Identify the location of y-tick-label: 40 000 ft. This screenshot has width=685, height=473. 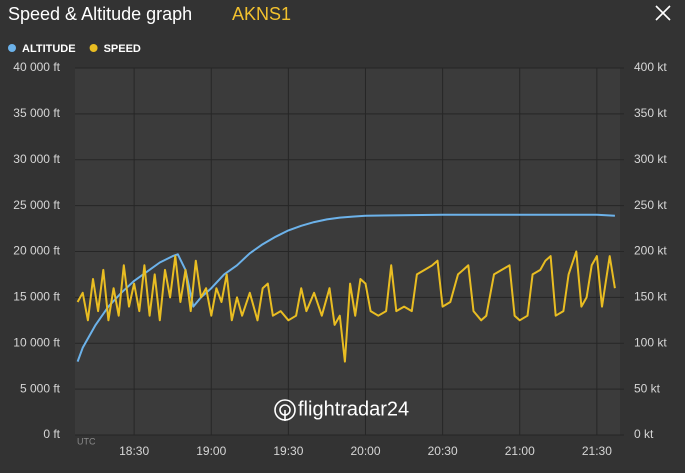
(36, 67).